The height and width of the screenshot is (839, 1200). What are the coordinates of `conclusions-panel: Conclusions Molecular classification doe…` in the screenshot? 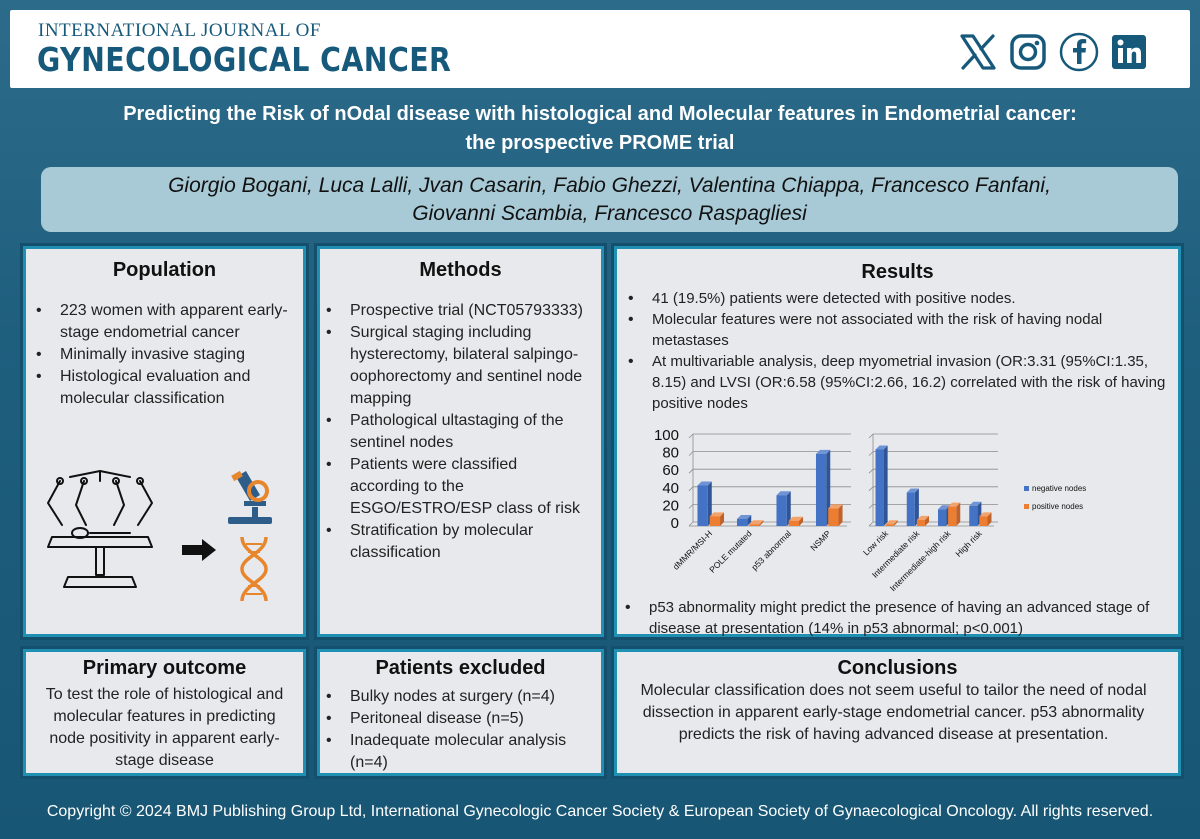 It's located at (897, 712).